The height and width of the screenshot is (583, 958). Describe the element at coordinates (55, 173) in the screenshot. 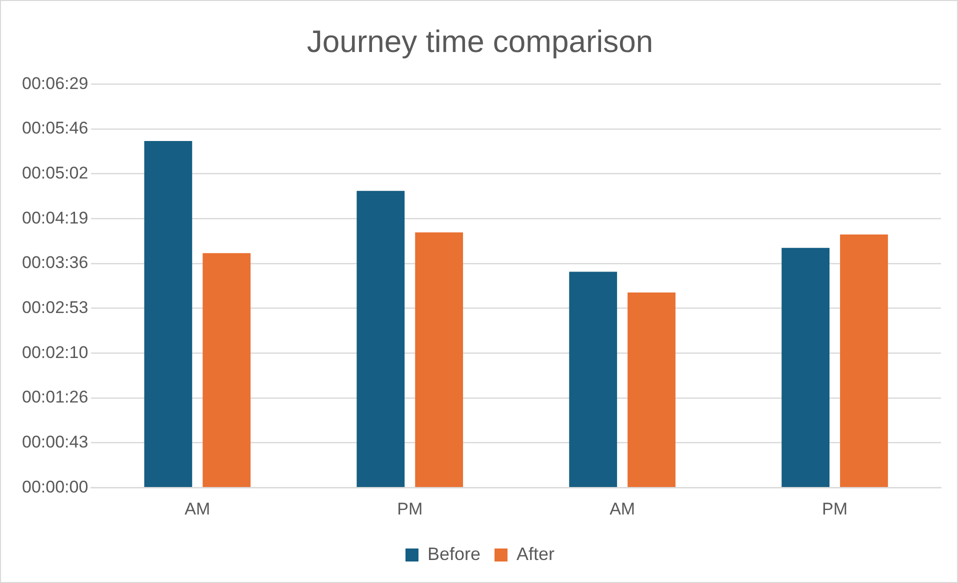

I see `y-tick-label: 00:05:02` at that location.